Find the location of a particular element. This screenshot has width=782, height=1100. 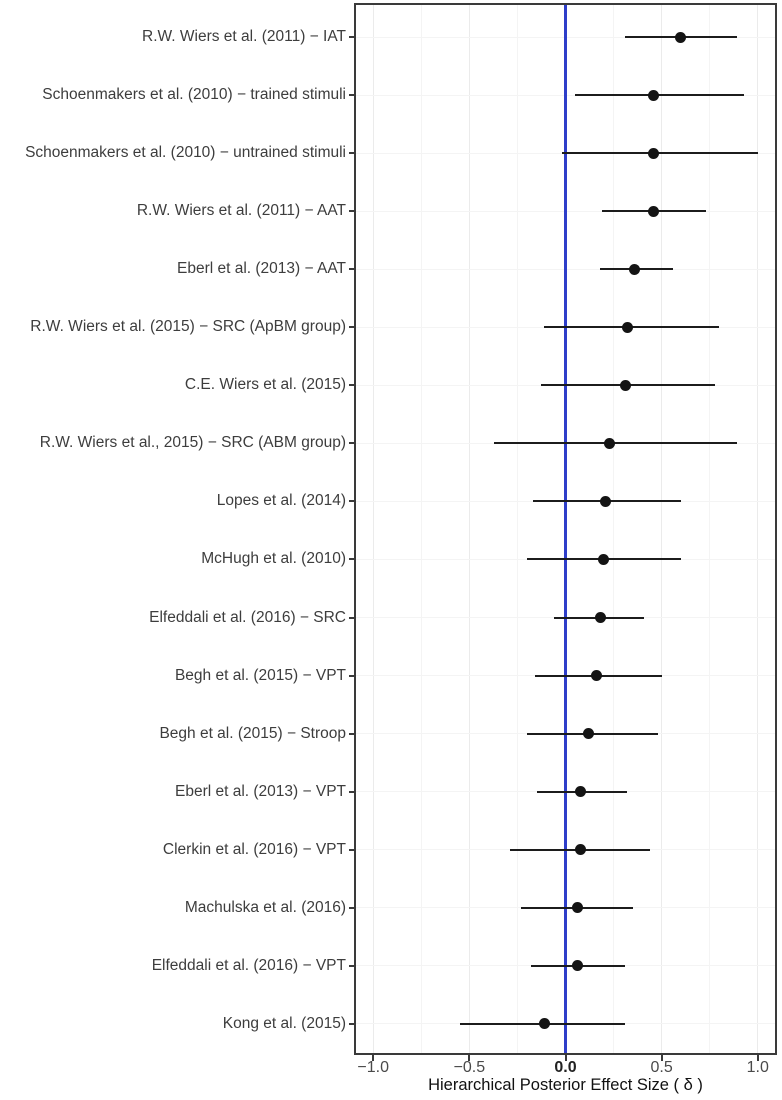

y-axis-label: Clerkin et al. (2016) − VPT is located at coordinates (254, 849).